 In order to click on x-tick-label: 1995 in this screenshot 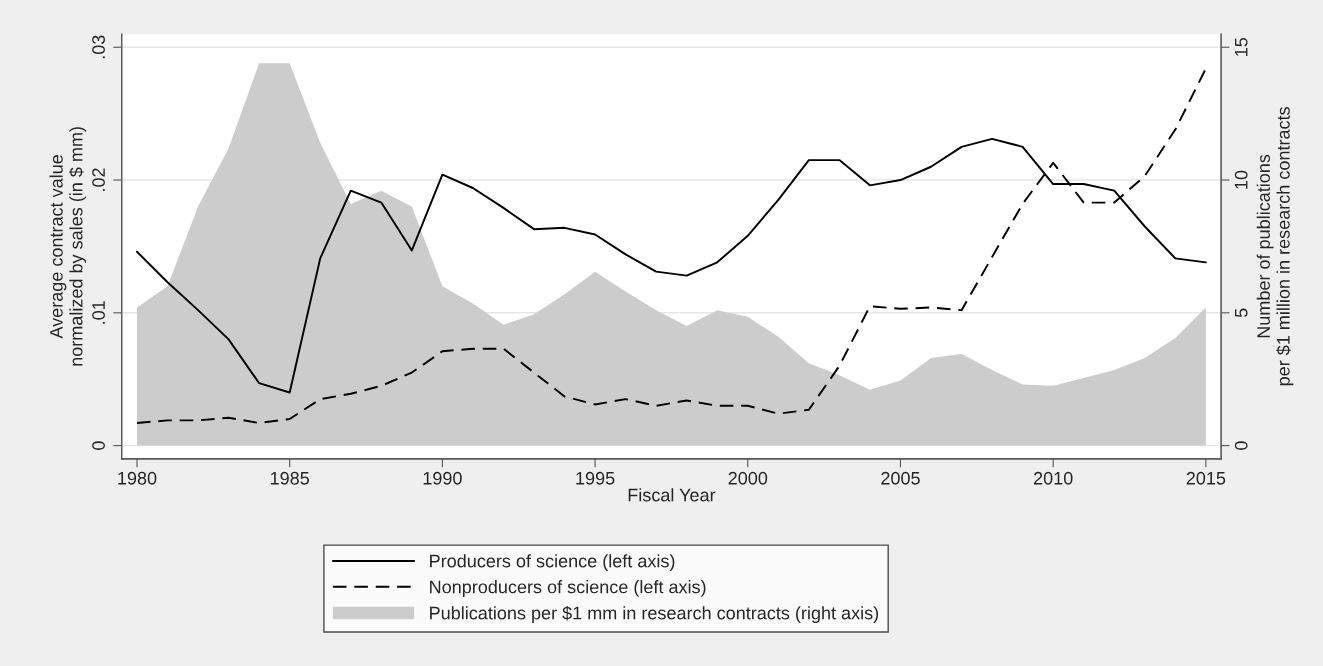, I will do `click(595, 478)`.